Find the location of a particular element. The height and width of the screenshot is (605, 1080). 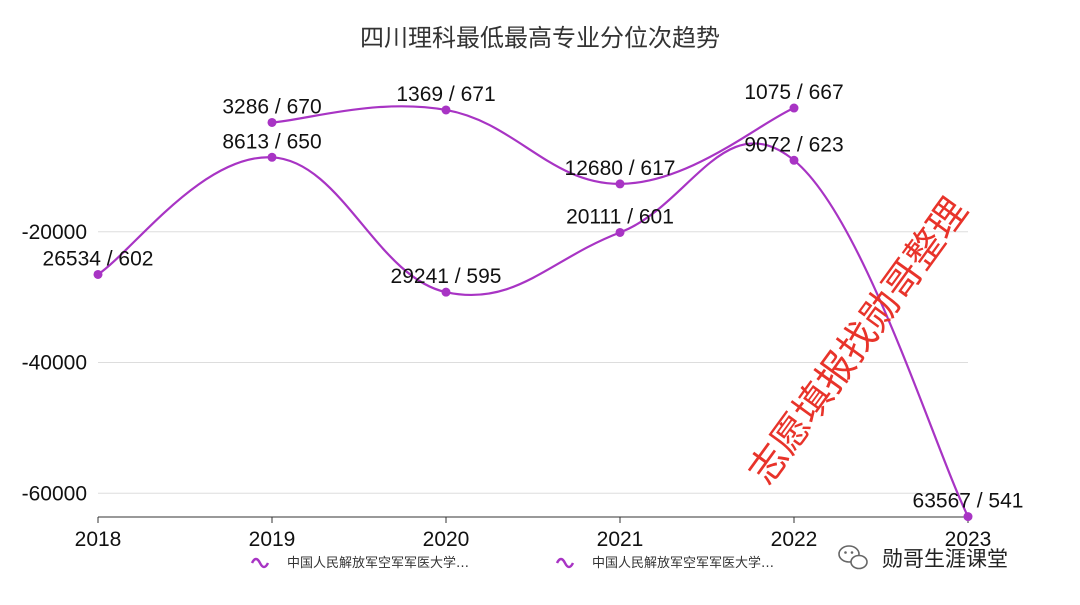

series-2-data-label-0: 26534 / 602 is located at coordinates (98, 258).